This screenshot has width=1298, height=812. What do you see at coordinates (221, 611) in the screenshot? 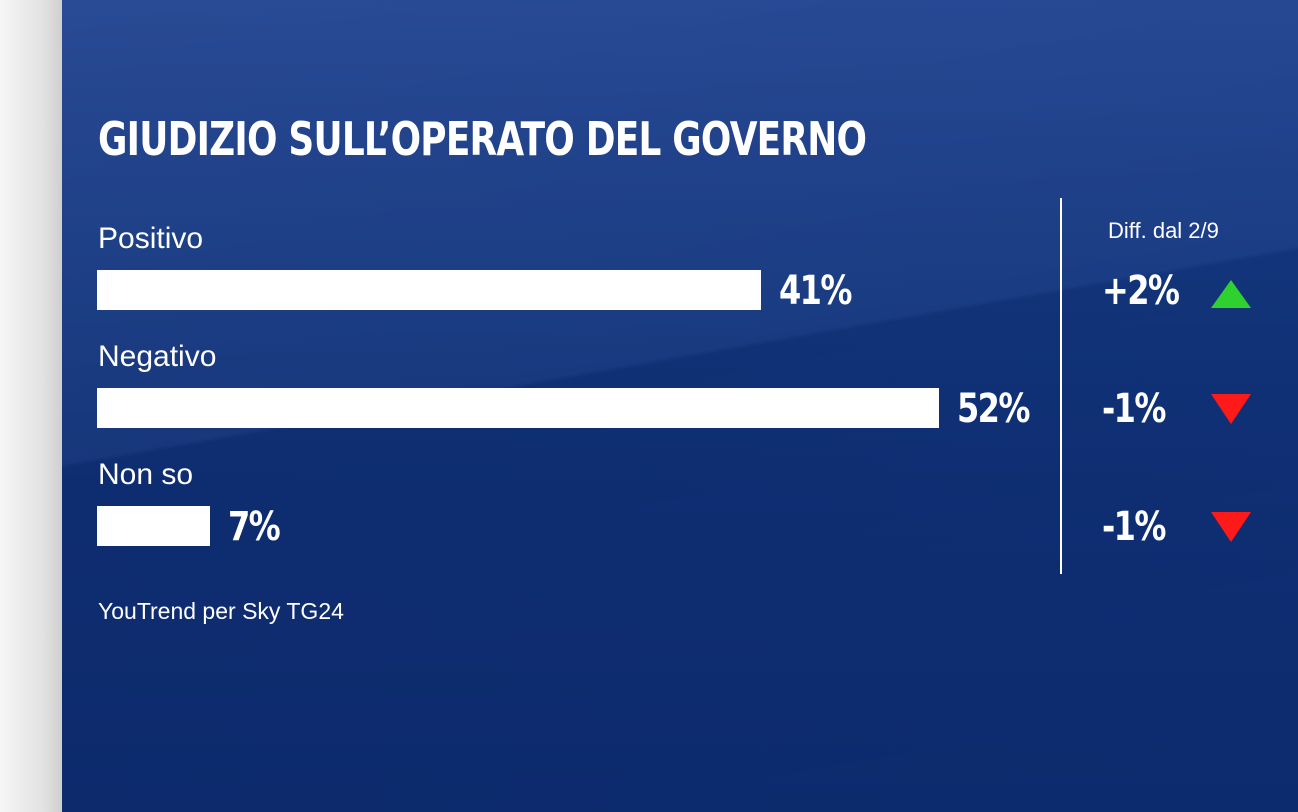
I see `source-credit: YouTrend per Sky TG24` at bounding box center [221, 611].